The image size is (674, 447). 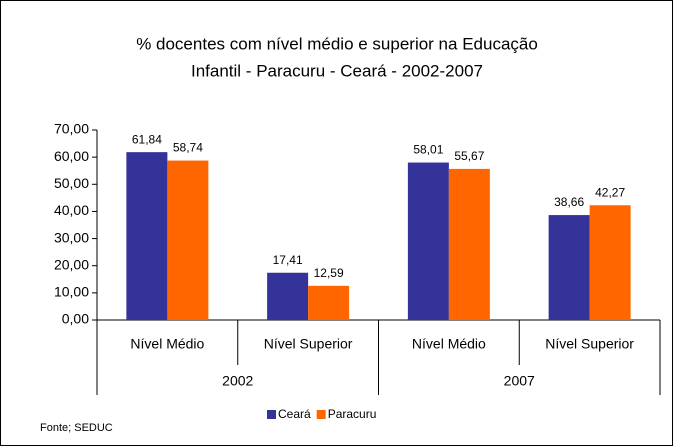 What do you see at coordinates (147, 139) in the screenshot?
I see `value-label: 61,84` at bounding box center [147, 139].